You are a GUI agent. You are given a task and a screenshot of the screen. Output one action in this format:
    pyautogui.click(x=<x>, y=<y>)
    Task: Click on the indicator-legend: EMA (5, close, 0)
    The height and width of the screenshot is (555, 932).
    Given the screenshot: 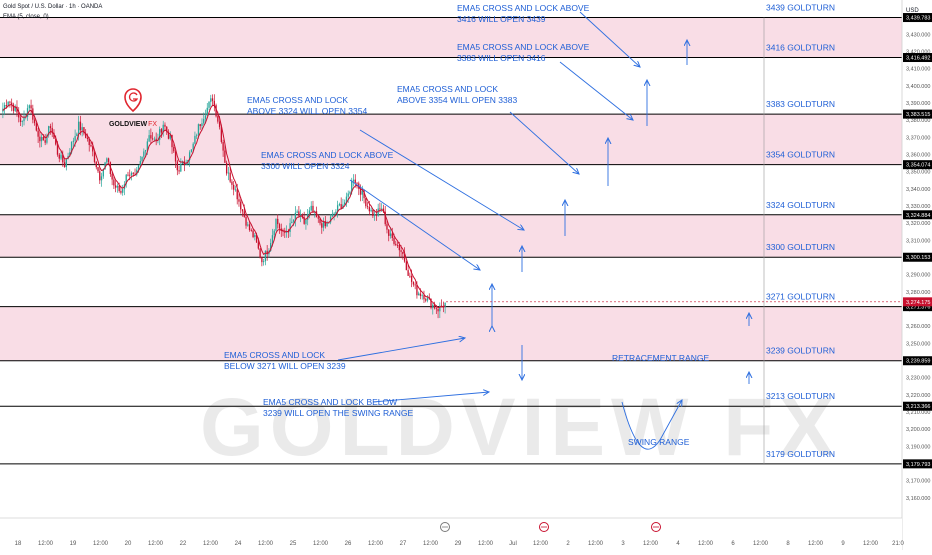 What is the action you would take?
    pyautogui.click(x=26, y=17)
    